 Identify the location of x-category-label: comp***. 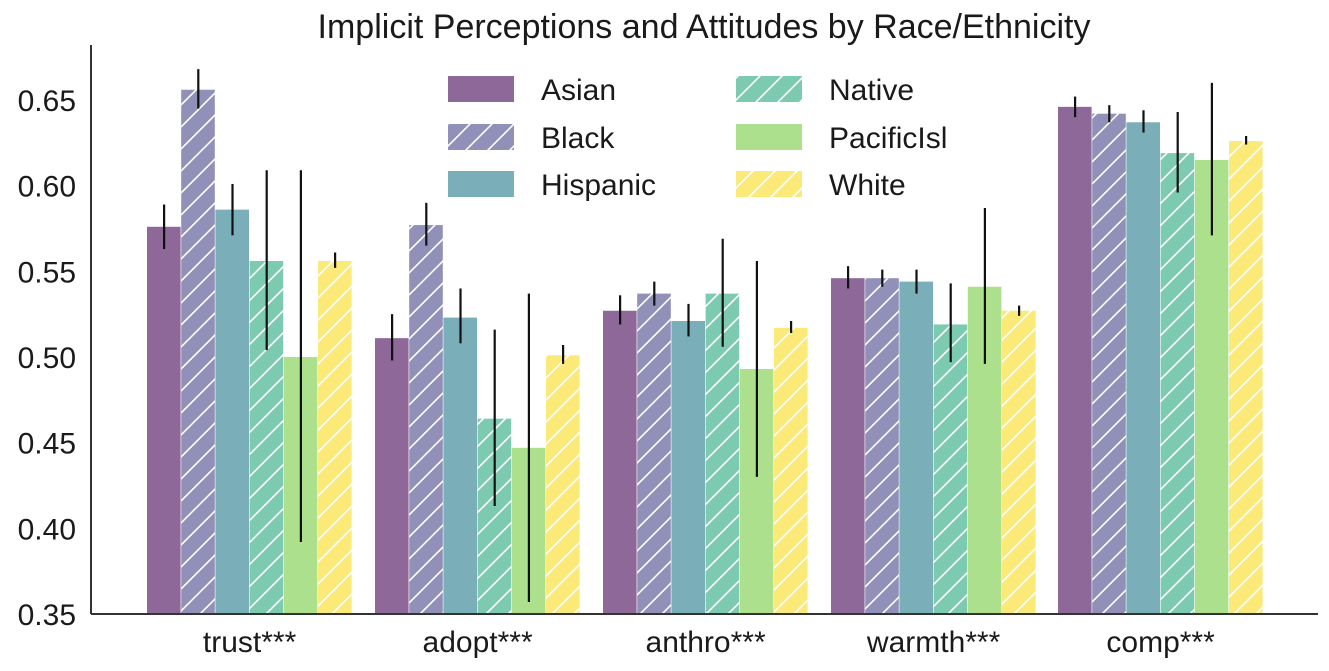
(1160, 642).